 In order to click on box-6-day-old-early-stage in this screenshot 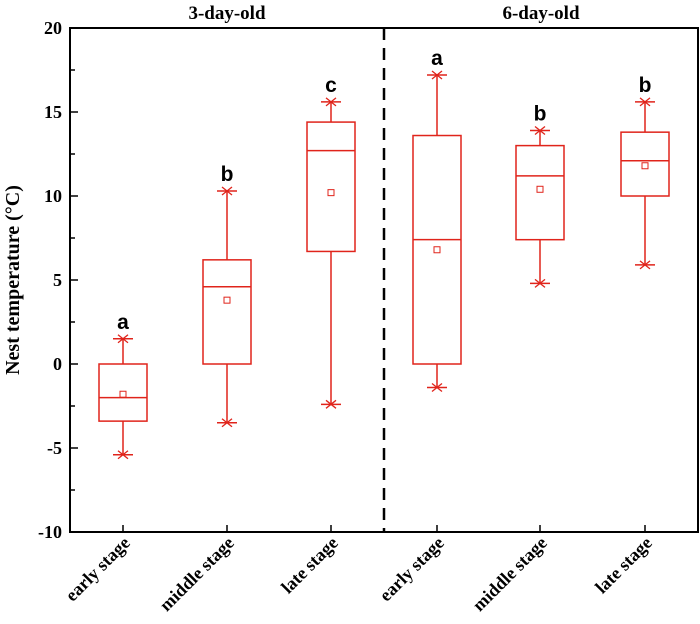, I will do `click(437, 231)`.